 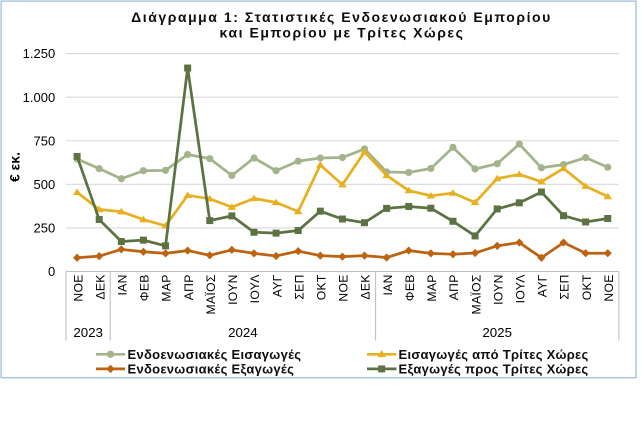 I want to click on svg-text: 1.250, so click(x=39, y=53).